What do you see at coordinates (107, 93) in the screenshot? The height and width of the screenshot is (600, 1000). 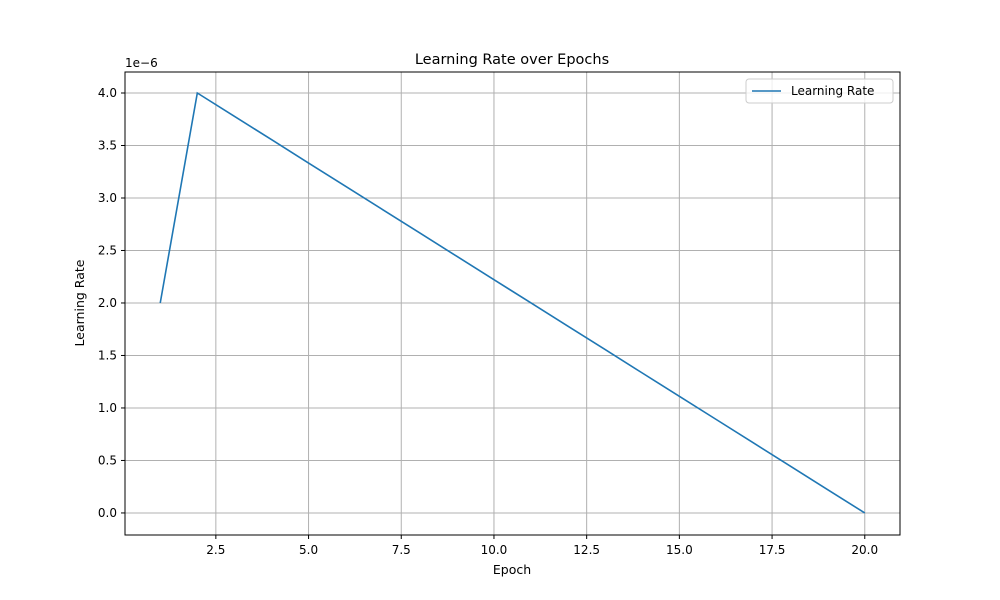 I see `y-tick-label: 4.0` at bounding box center [107, 93].